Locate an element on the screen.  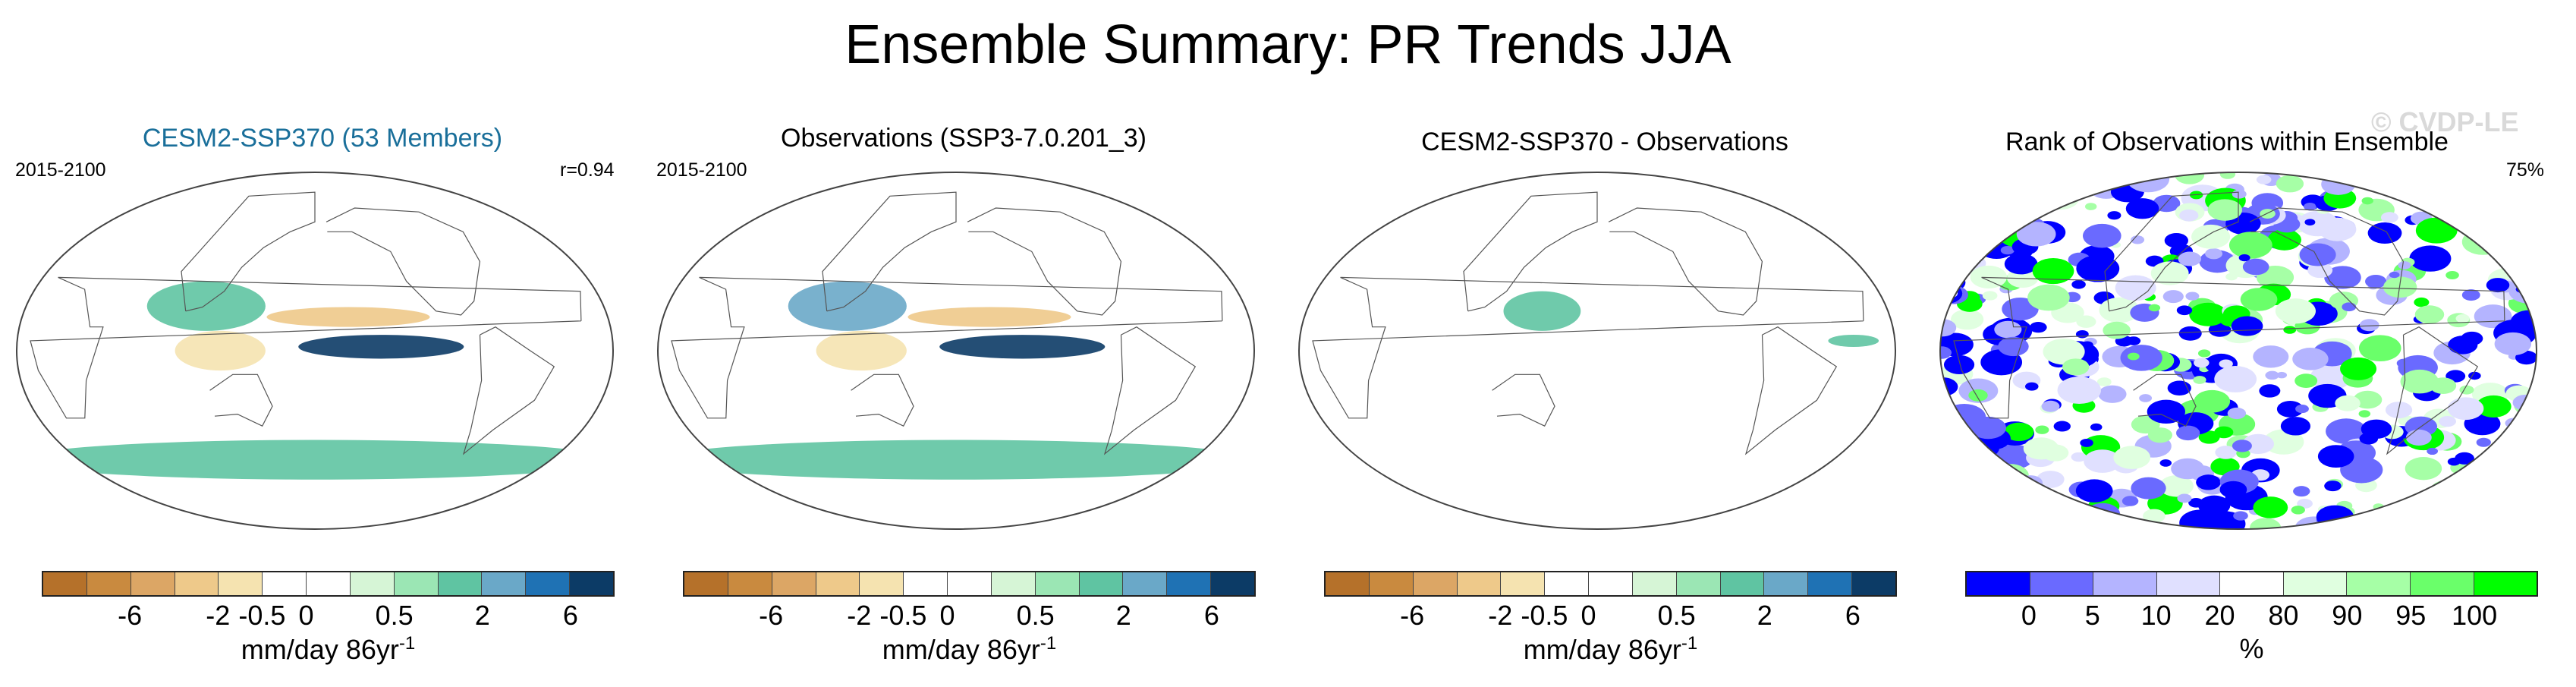
colorbar-2: -6 -2 -0.5 0 0.5 2 6 mm/day 86yr-1 is located at coordinates (969, 618).